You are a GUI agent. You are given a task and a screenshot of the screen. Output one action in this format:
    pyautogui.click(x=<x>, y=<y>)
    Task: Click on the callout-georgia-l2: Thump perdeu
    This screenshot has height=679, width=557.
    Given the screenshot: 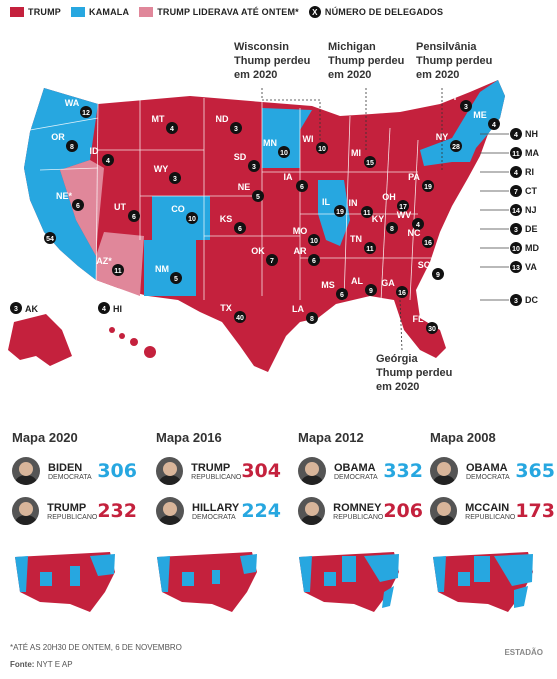 What is the action you would take?
    pyautogui.click(x=414, y=373)
    